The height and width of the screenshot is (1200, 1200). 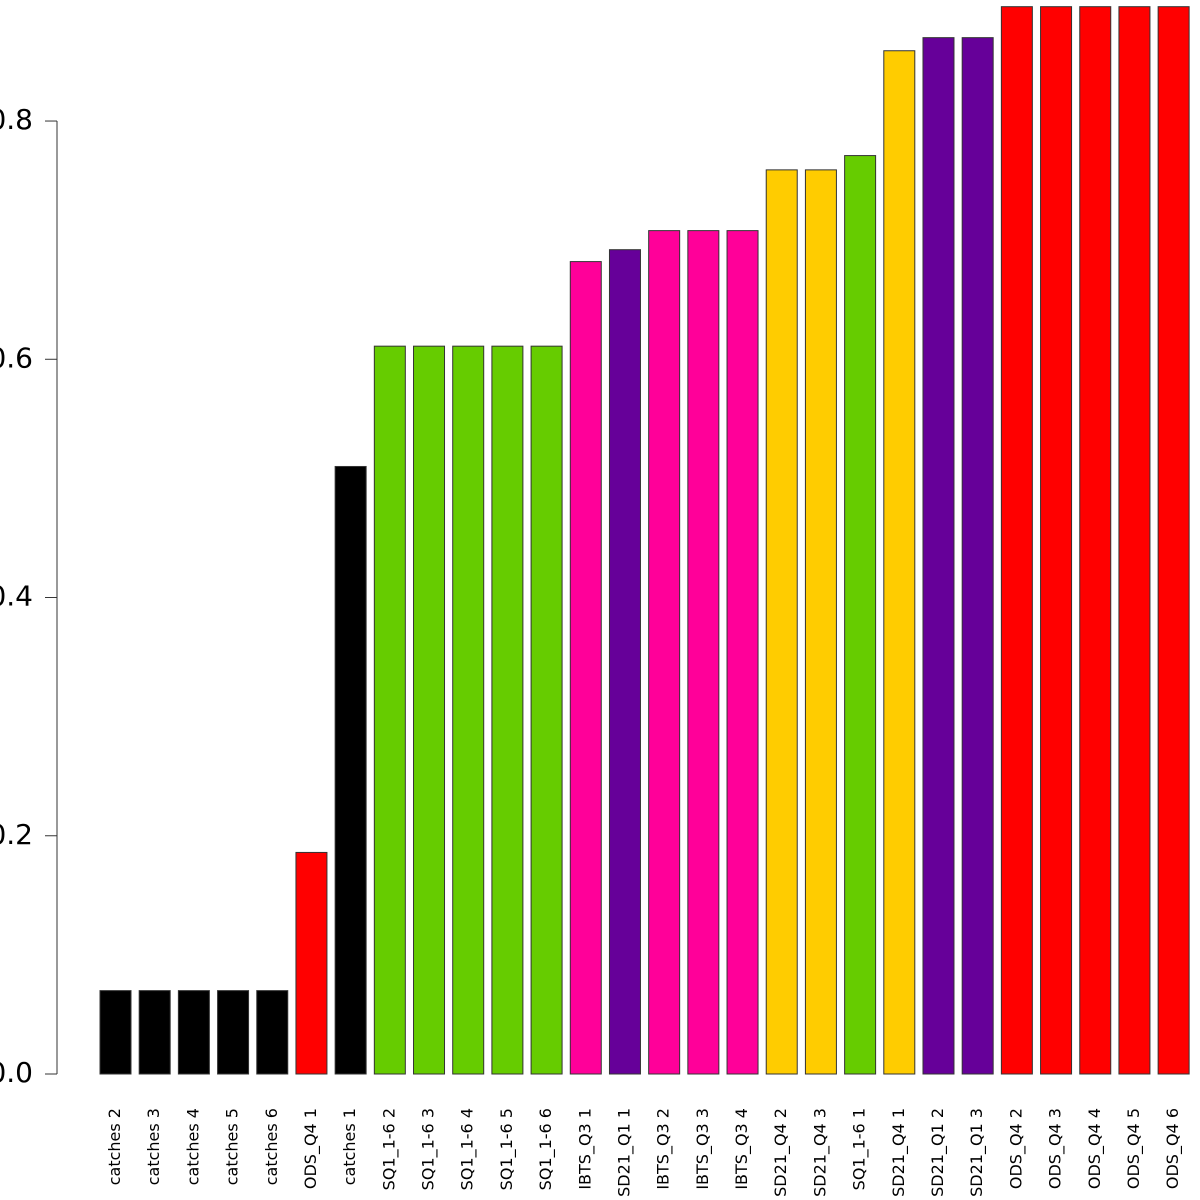 What do you see at coordinates (16, 1072) in the screenshot?
I see `y-tick-label: 0.0` at bounding box center [16, 1072].